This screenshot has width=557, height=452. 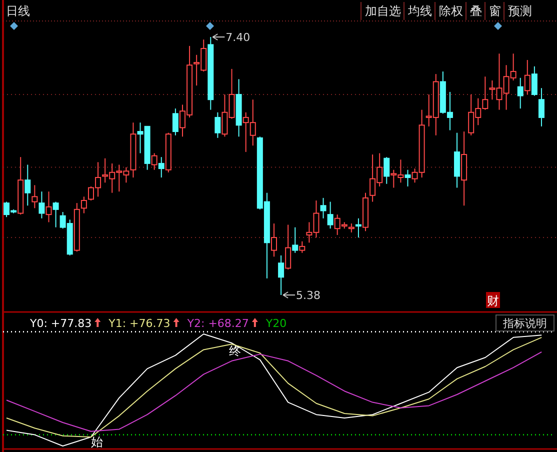 I want to click on text: Y1: +76.73, so click(x=139, y=323).